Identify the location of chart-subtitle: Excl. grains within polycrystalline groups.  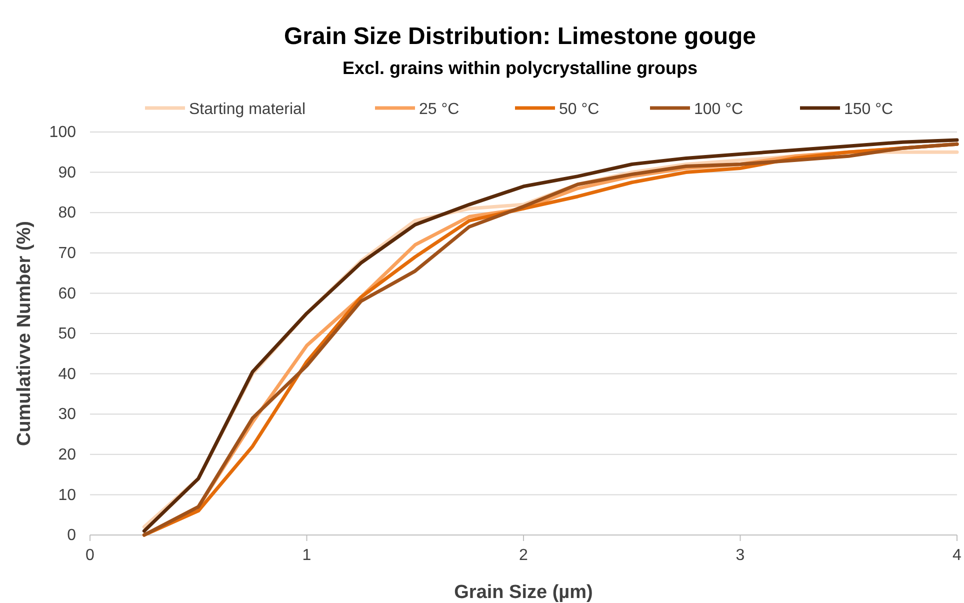
(520, 68).